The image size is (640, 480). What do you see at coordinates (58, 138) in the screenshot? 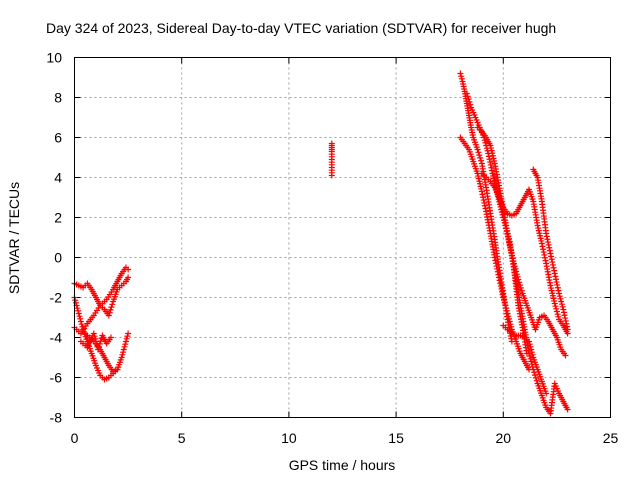
I see `y-tick-label: 6` at bounding box center [58, 138].